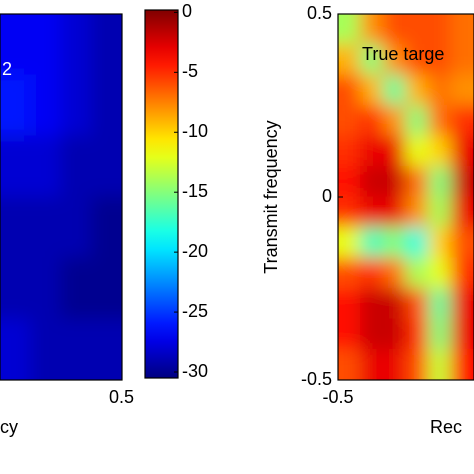  I want to click on colorbar-tick-label: -15, so click(195, 191).